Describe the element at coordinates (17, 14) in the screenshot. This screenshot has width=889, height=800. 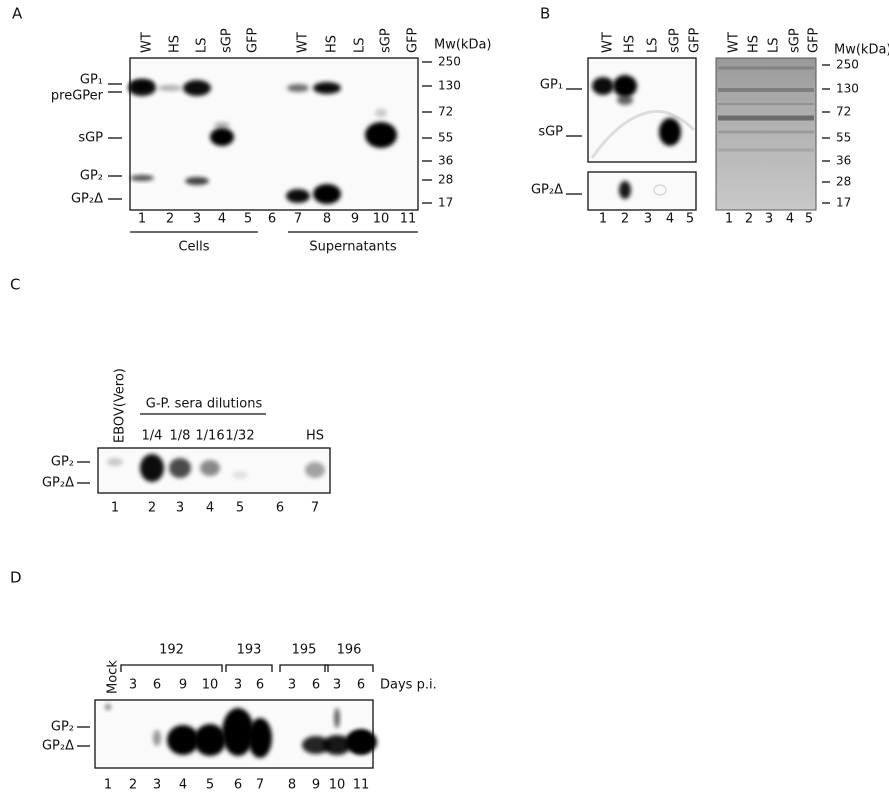
I see `panel-label: A` at that location.